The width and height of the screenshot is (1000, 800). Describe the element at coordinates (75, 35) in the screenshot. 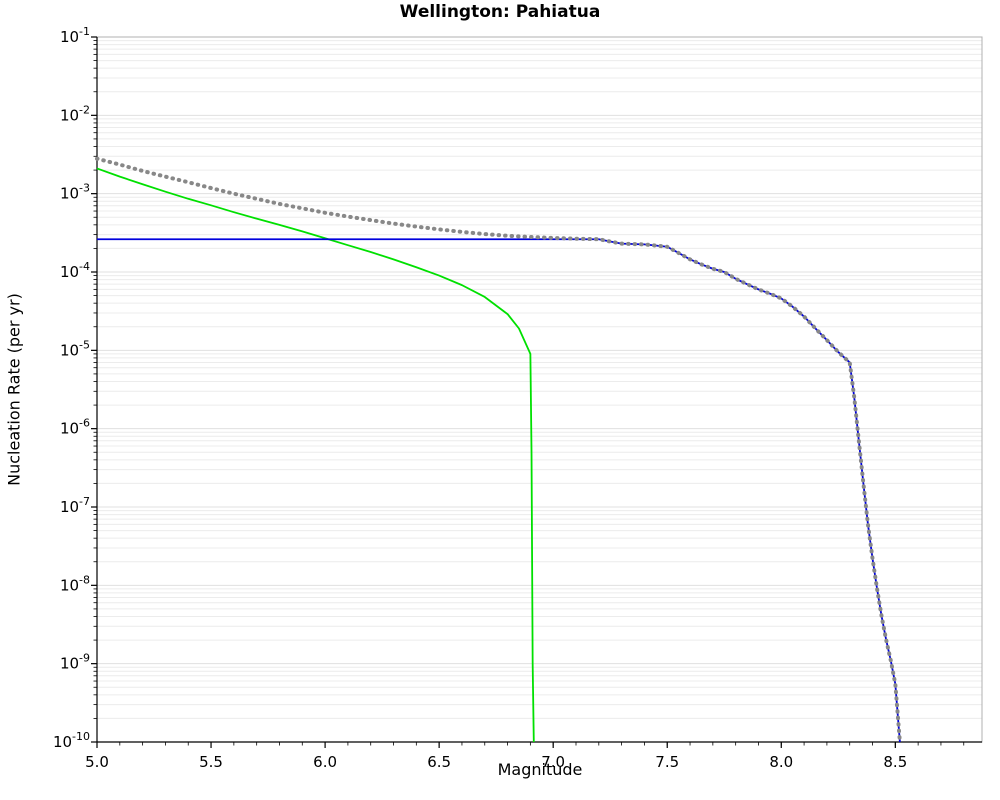

I see `y-tick-label: 10⁻¹` at that location.